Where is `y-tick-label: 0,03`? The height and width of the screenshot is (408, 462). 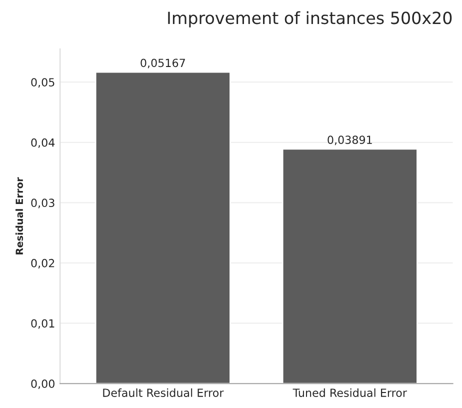 y-tick-label: 0,03 is located at coordinates (42, 203).